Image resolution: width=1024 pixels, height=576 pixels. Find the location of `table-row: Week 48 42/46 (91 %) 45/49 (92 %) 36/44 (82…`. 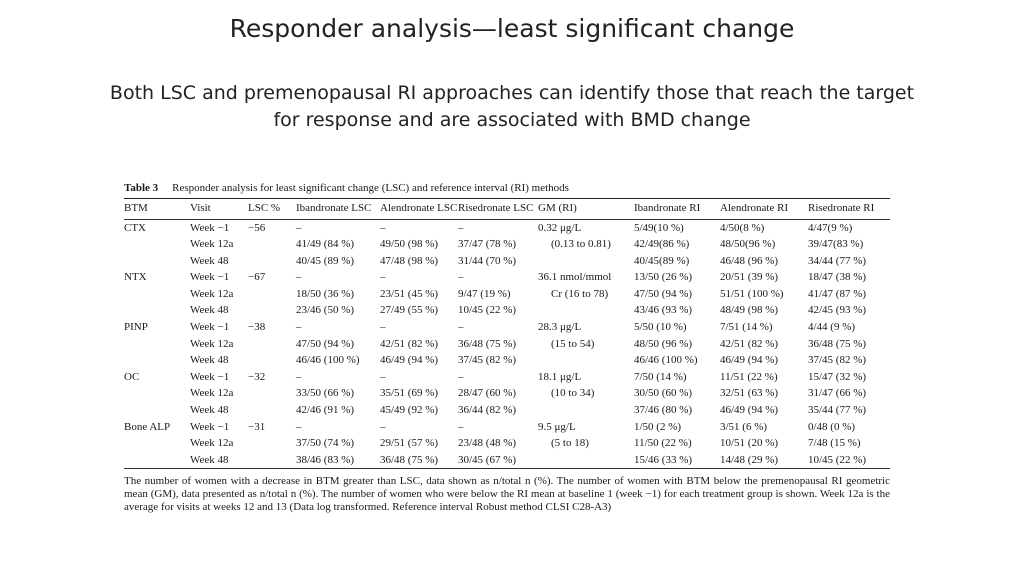

table-row: Week 48 42/46 (91 %) 45/49 (92 %) 36/44 (82… is located at coordinates (507, 410).